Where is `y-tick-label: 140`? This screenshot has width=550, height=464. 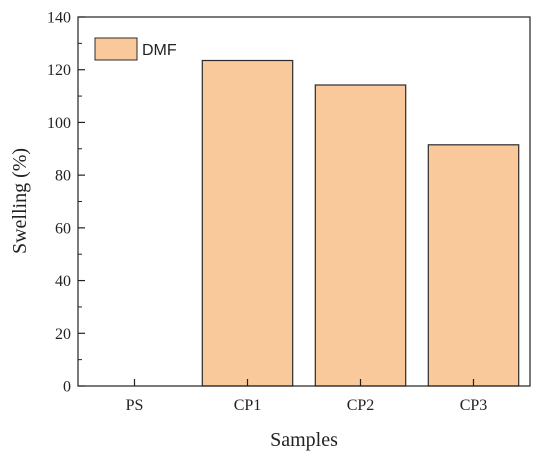 y-tick-label: 140 is located at coordinates (59, 18).